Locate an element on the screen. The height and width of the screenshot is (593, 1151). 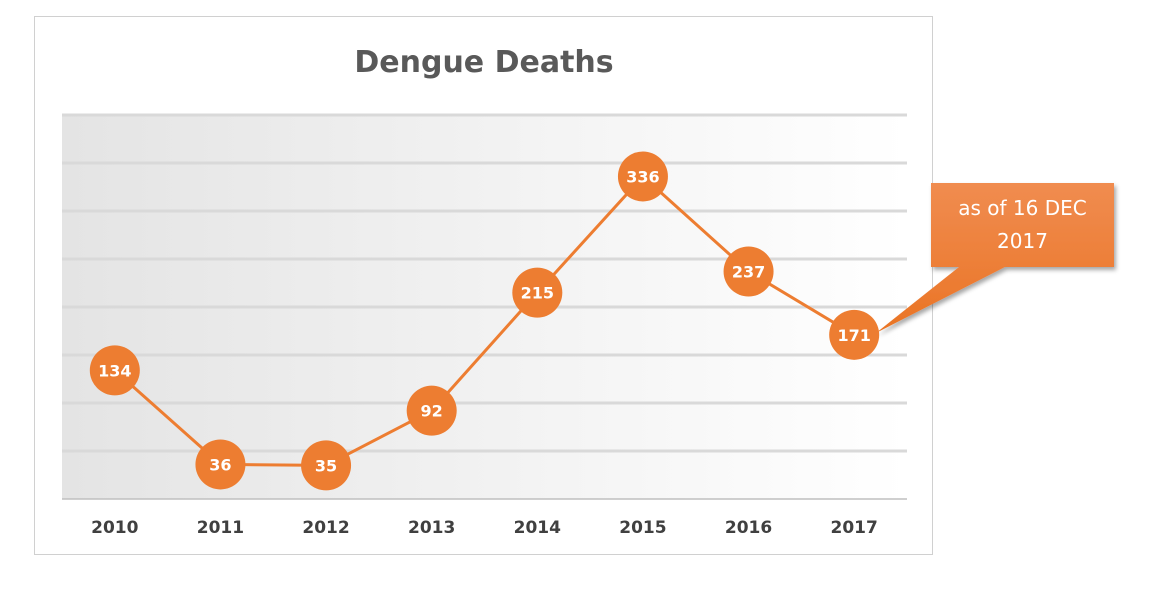
data-label-2015: 336 is located at coordinates (642, 176).